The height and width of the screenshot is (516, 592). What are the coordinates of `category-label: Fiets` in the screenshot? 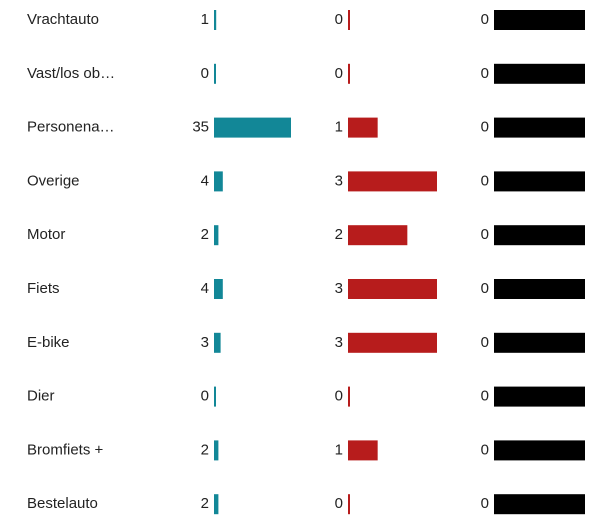 It's located at (43, 288).